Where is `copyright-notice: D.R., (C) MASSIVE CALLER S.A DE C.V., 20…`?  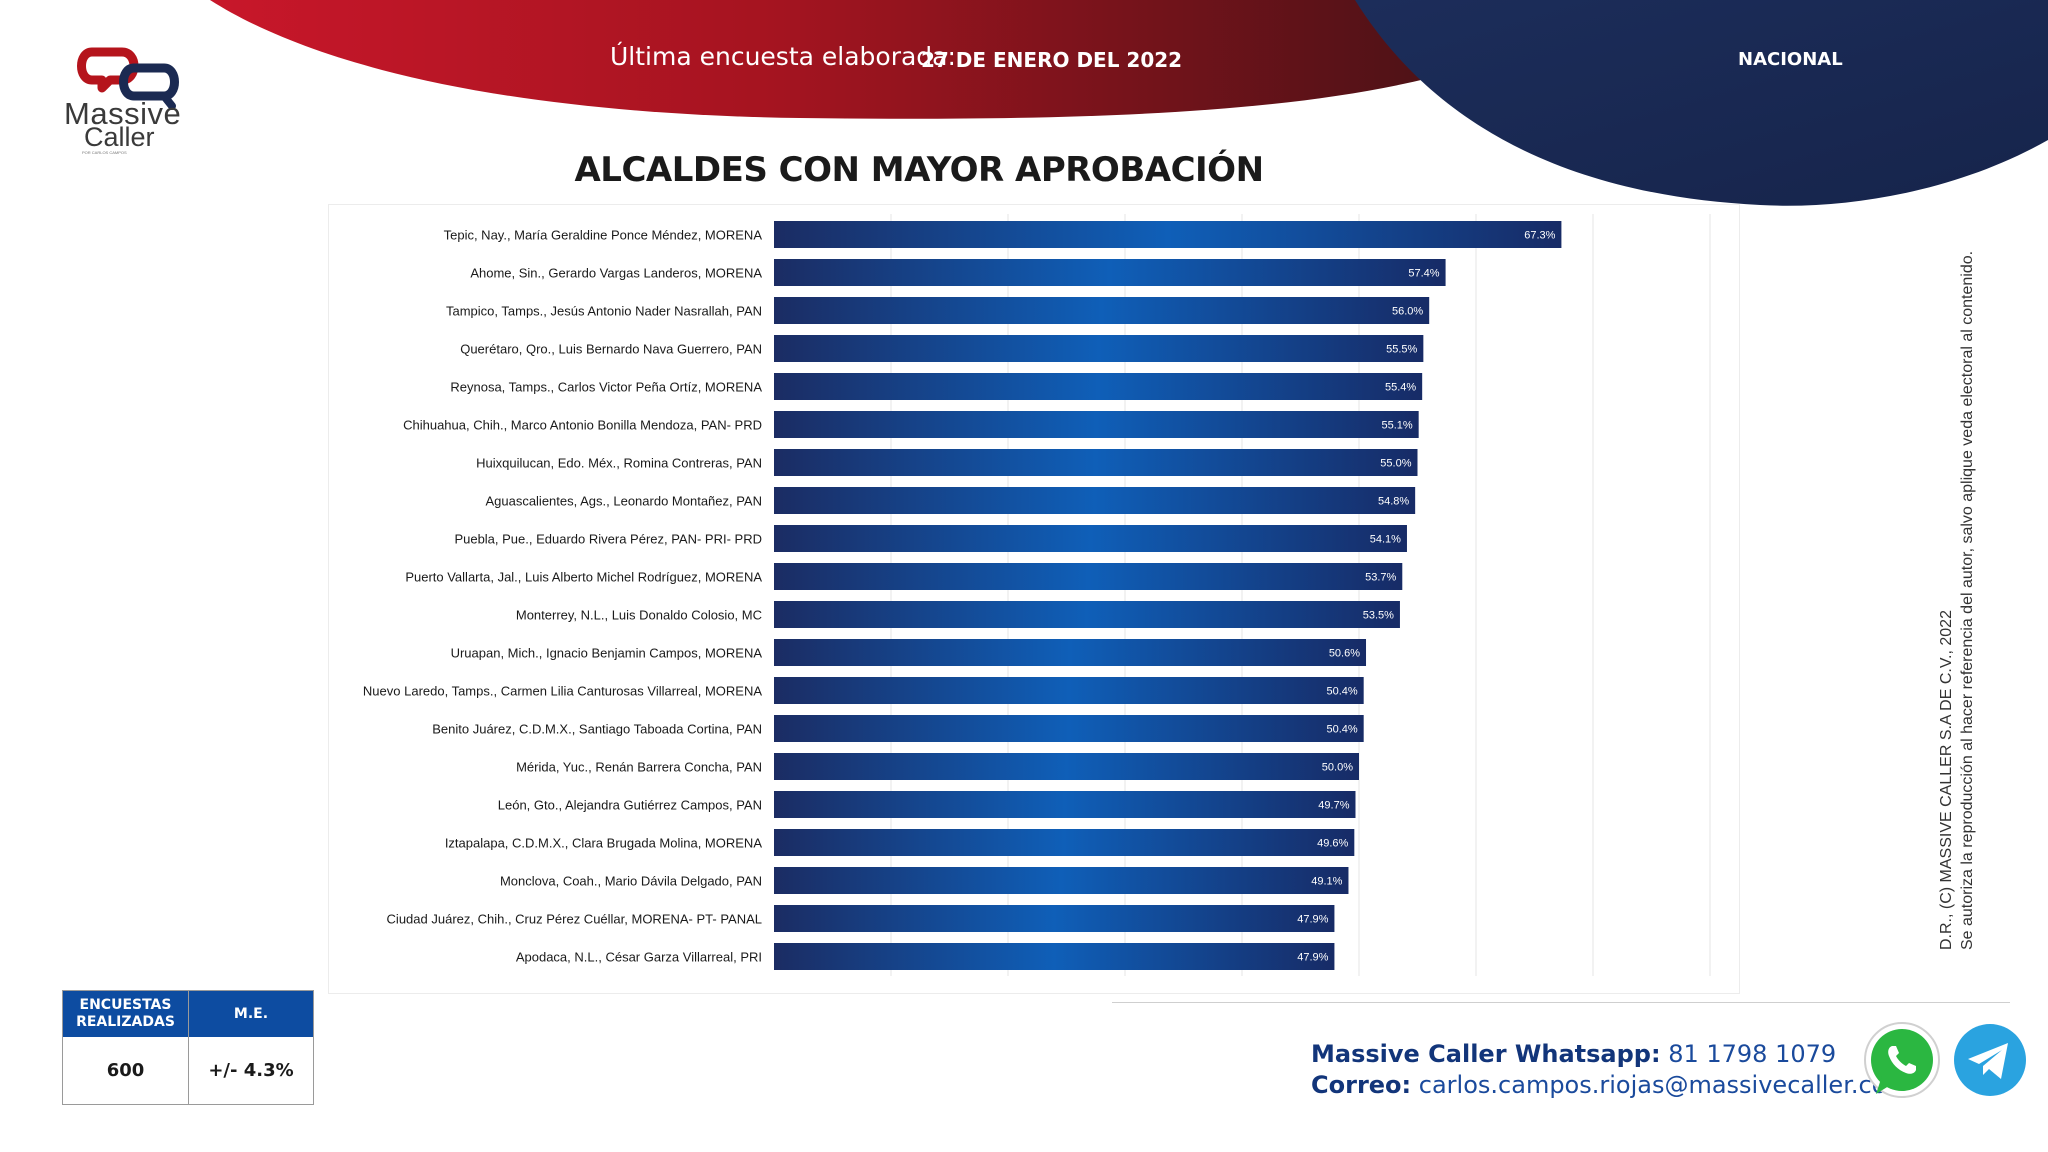 copyright-notice: D.R., (C) MASSIVE CALLER S.A DE C.V., 20… is located at coordinates (1957, 550).